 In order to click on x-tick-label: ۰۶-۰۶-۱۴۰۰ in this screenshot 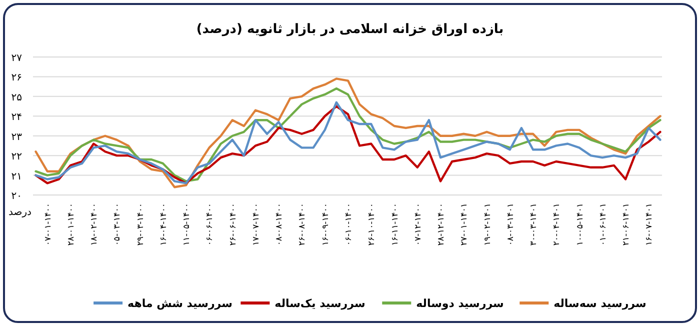, I will do `click(210, 224)`.